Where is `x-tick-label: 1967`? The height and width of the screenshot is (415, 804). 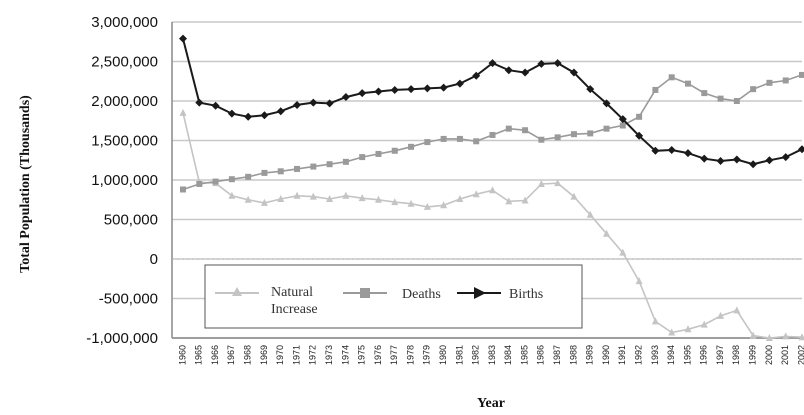 x-tick-label: 1967 is located at coordinates (231, 355).